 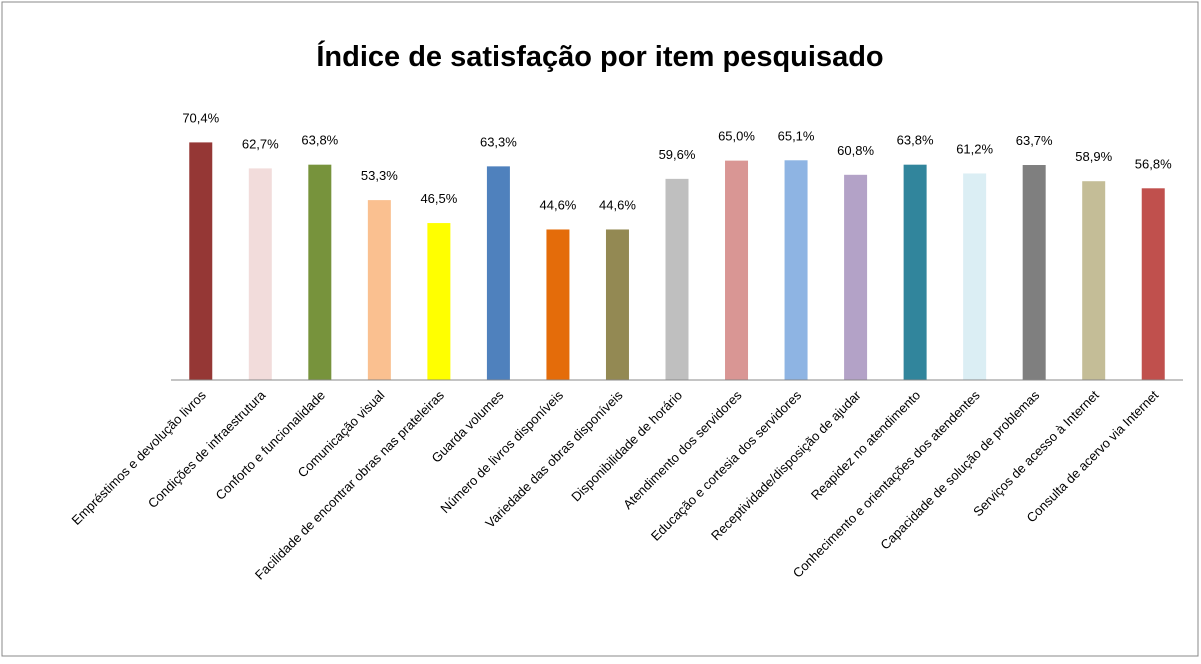 What do you see at coordinates (855, 150) in the screenshot?
I see `data-label: 60,8%` at bounding box center [855, 150].